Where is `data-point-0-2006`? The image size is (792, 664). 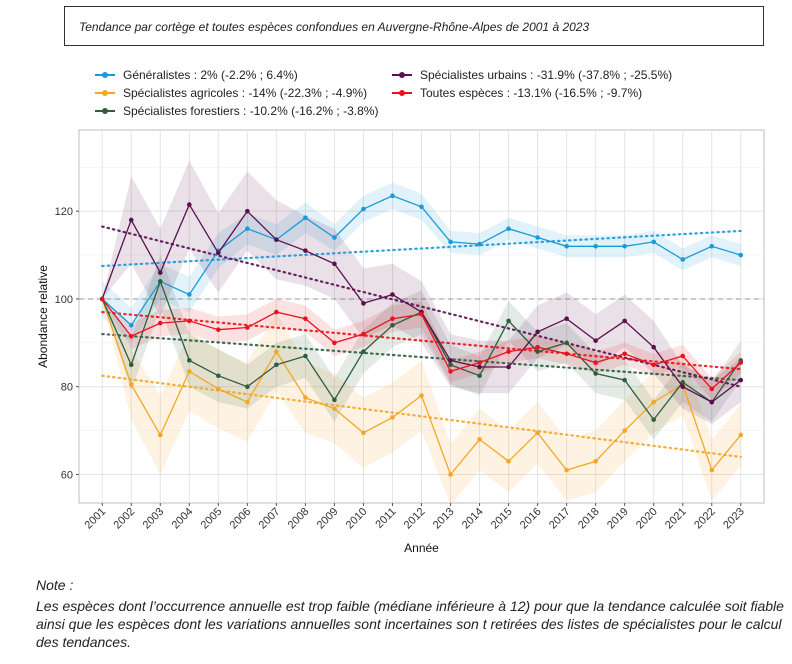 data-point-0-2006 is located at coordinates (247, 229).